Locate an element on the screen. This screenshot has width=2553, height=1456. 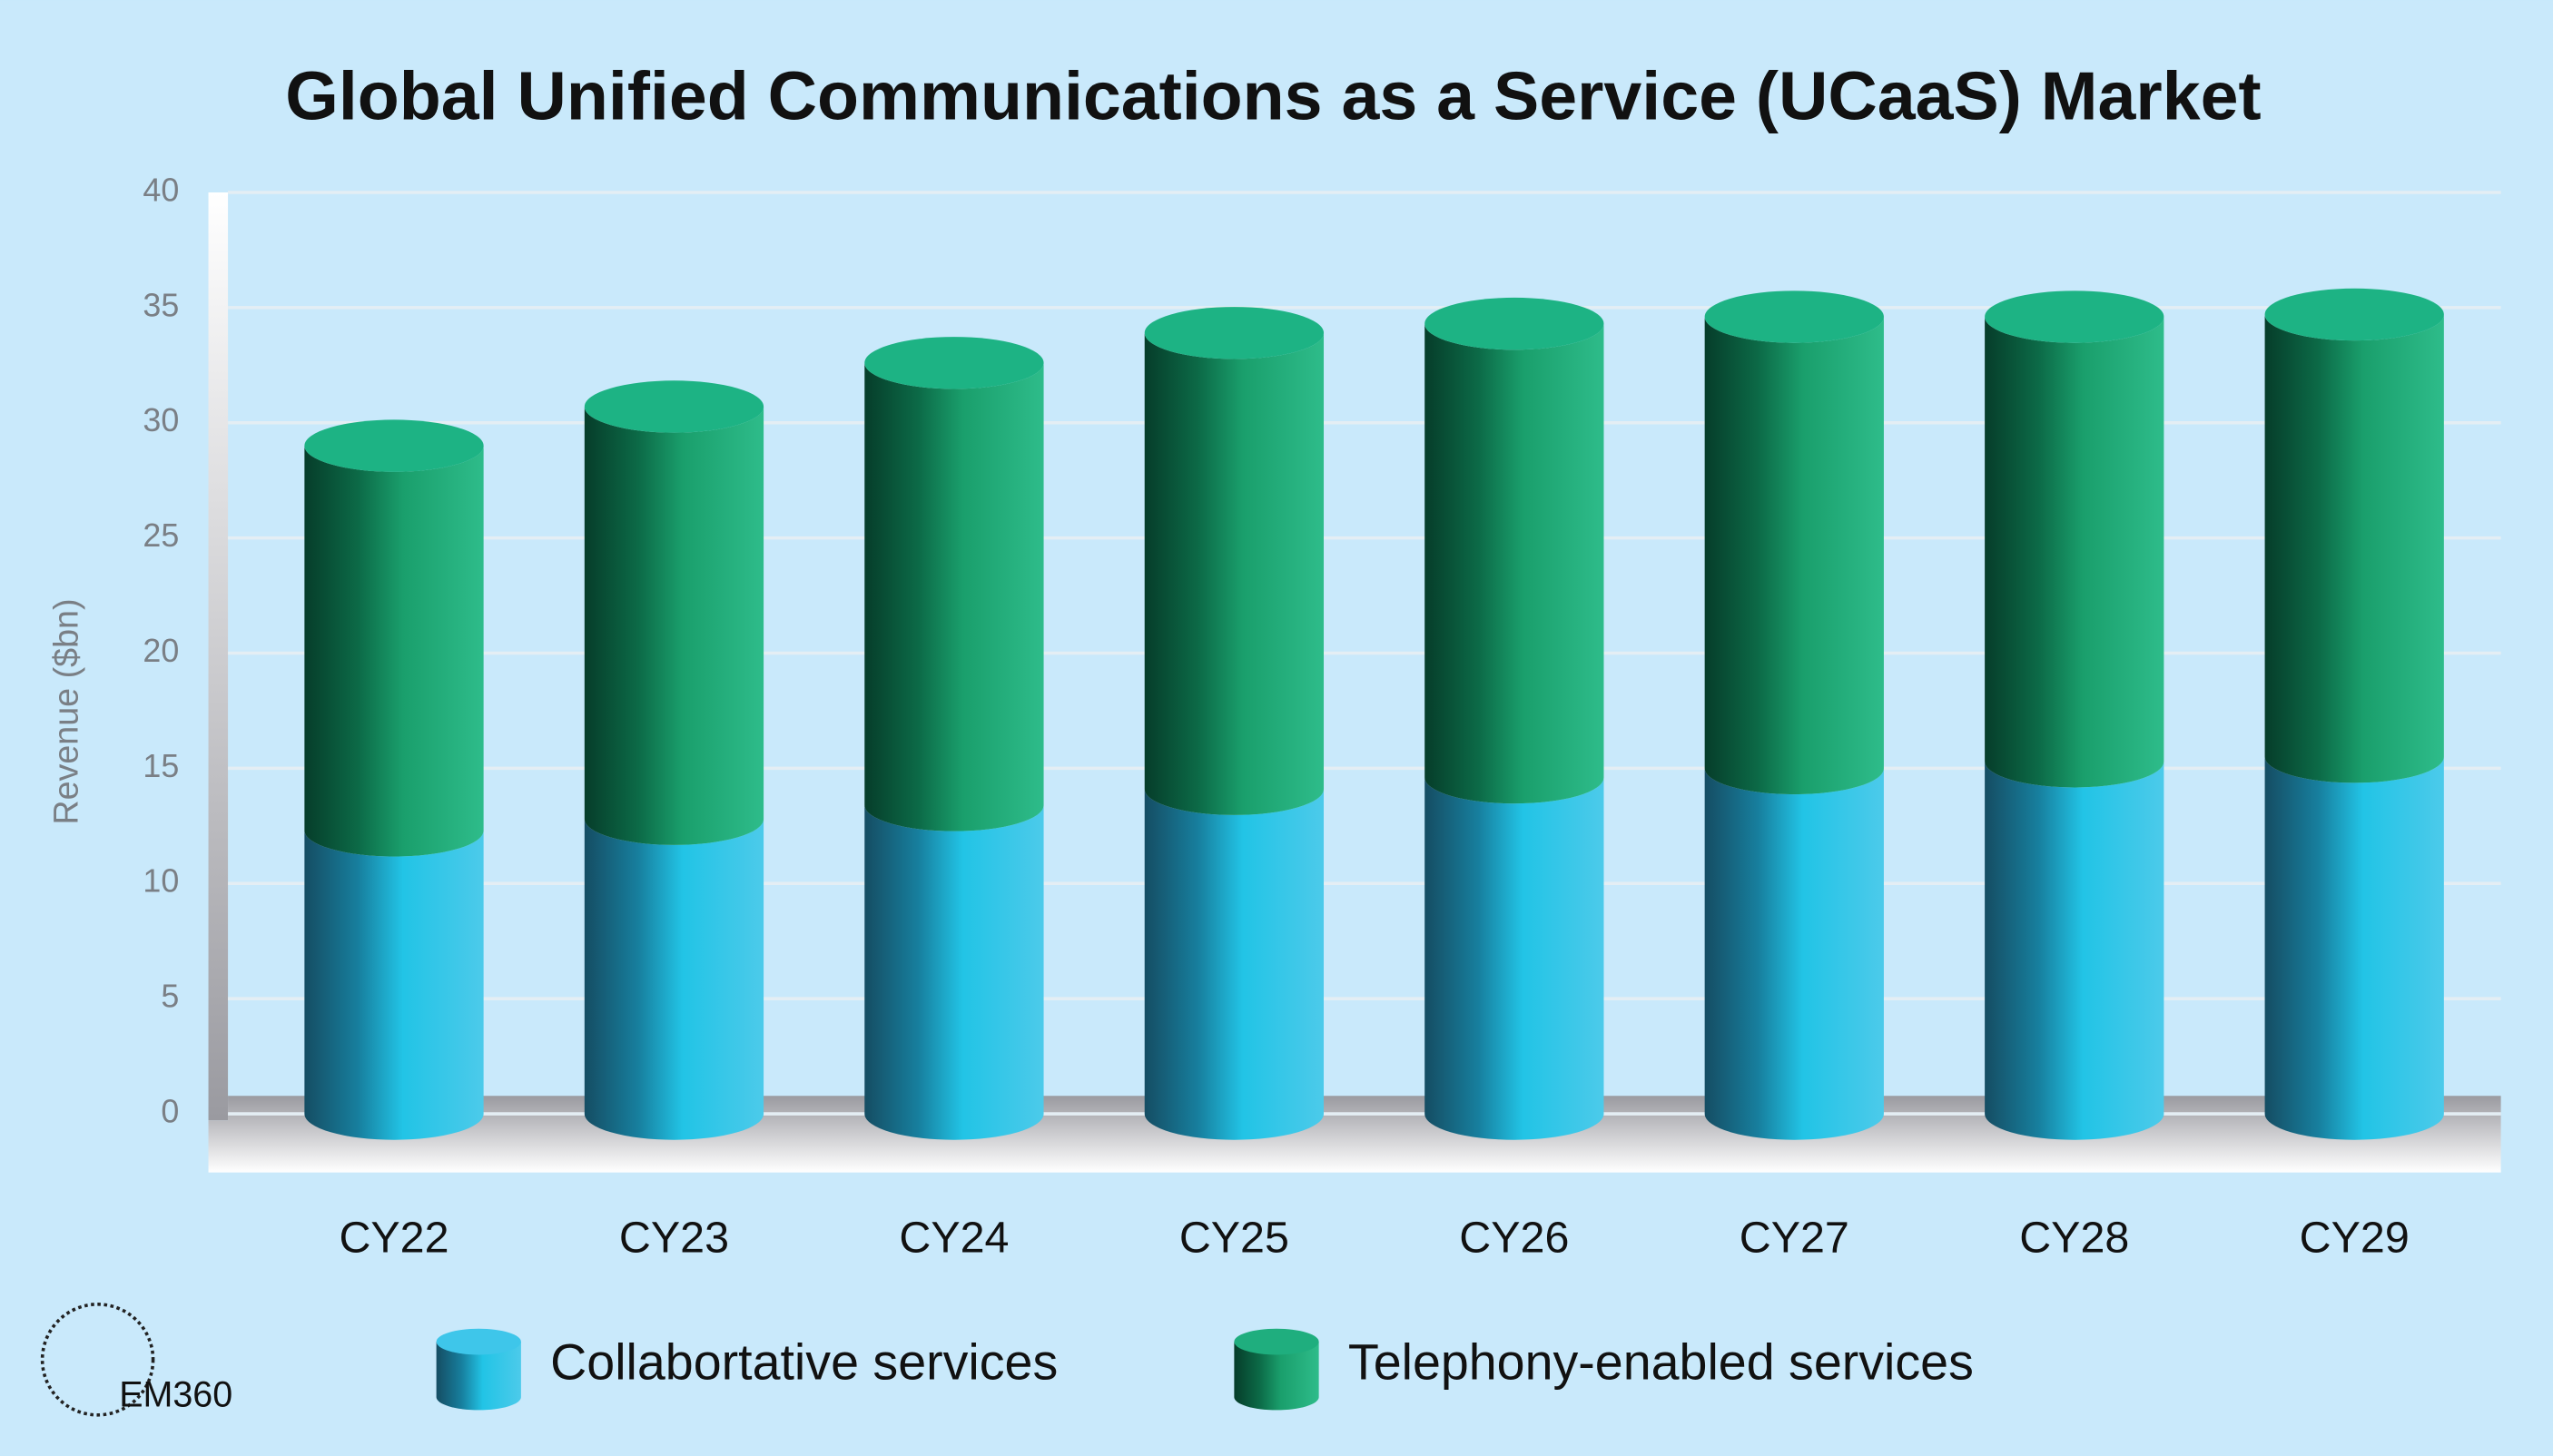
legend-label: Collabortative services is located at coordinates (804, 1362).